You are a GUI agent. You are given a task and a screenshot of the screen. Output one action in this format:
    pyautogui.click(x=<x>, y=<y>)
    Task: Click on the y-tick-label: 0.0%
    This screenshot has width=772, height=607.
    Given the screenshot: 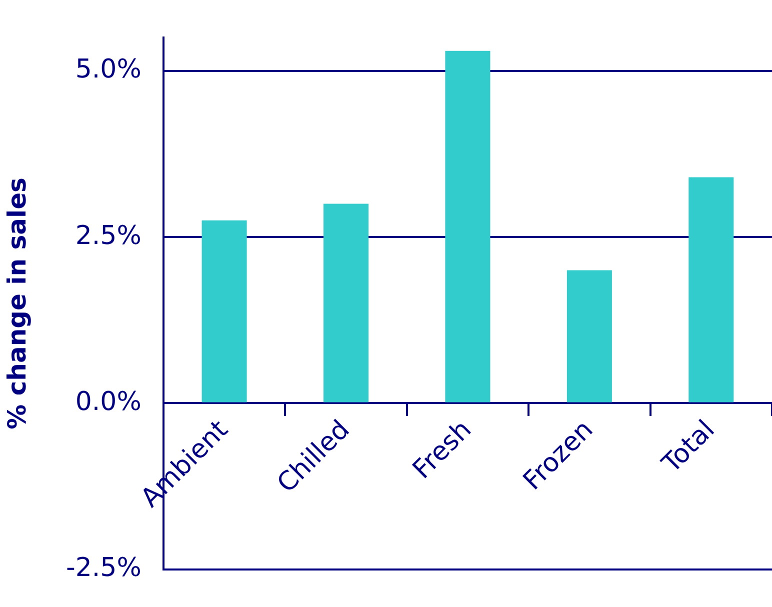 What is the action you would take?
    pyautogui.click(x=108, y=401)
    